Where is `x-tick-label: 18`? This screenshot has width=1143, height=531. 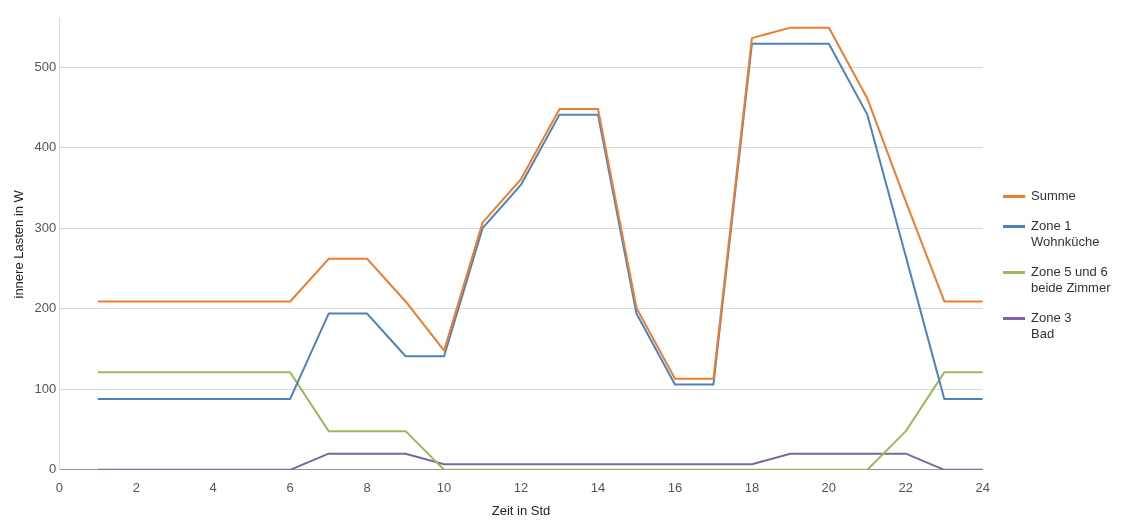
x-tick-label: 18 is located at coordinates (752, 488).